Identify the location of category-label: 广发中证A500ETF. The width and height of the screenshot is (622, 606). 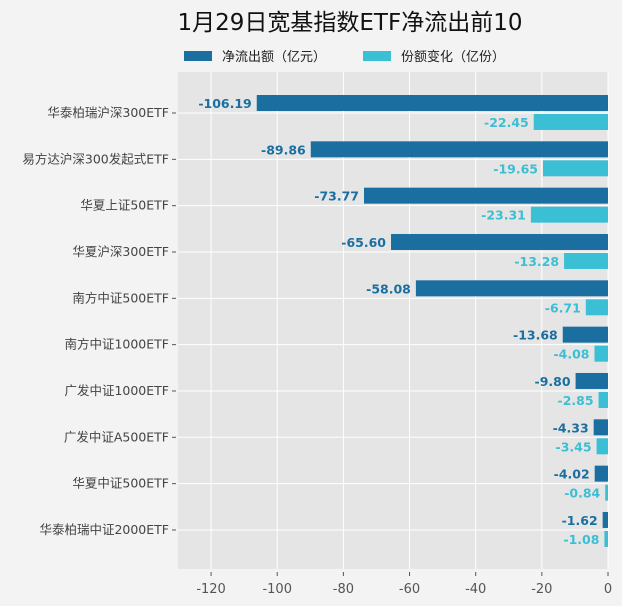
(116, 436).